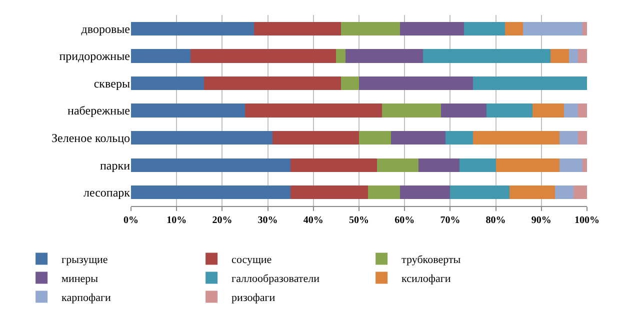  Describe the element at coordinates (105, 29) in the screenshot. I see `y-tick-label: дворовые` at that location.